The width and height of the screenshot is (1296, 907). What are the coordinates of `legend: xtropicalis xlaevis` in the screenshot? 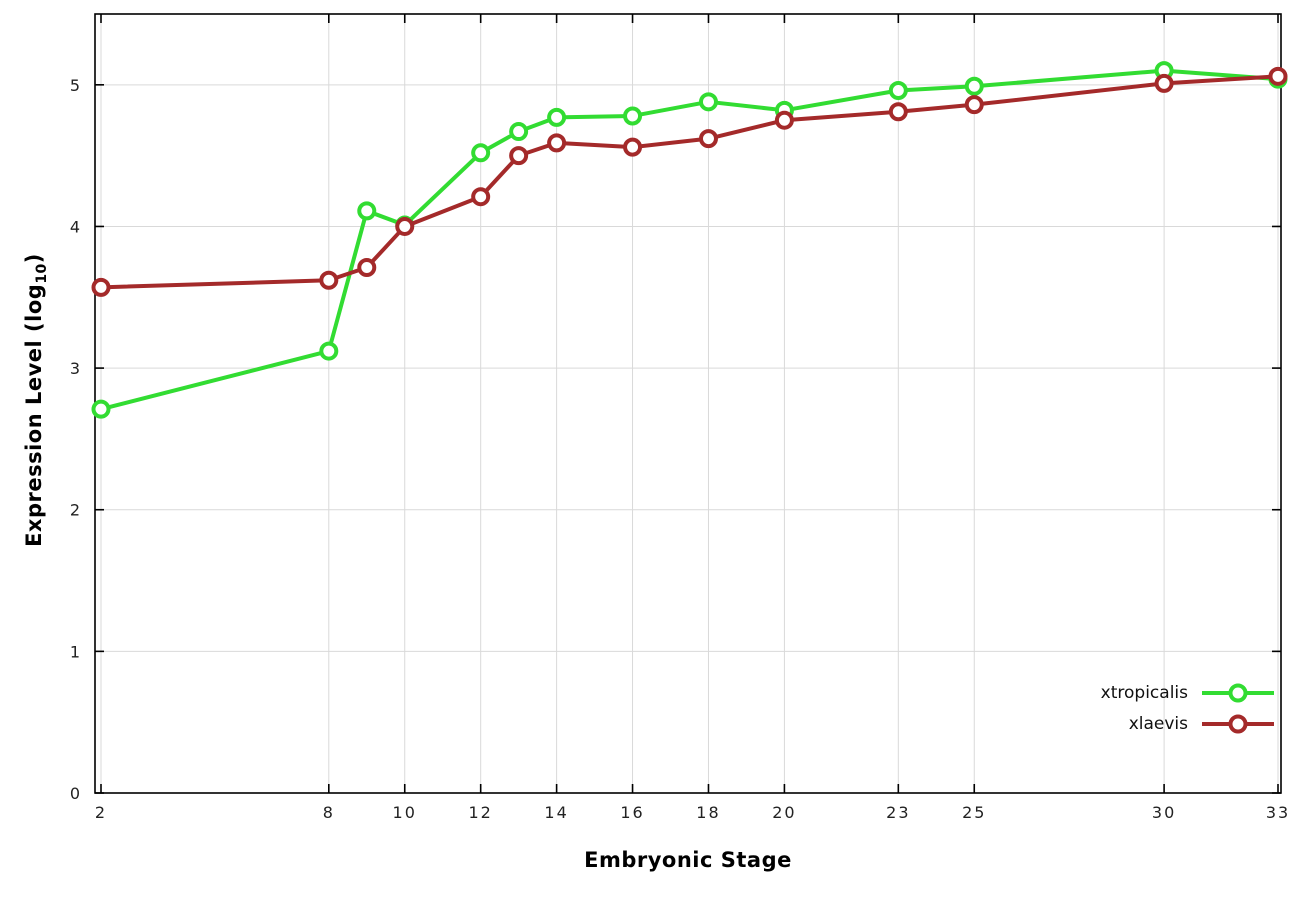 It's located at (1188, 708).